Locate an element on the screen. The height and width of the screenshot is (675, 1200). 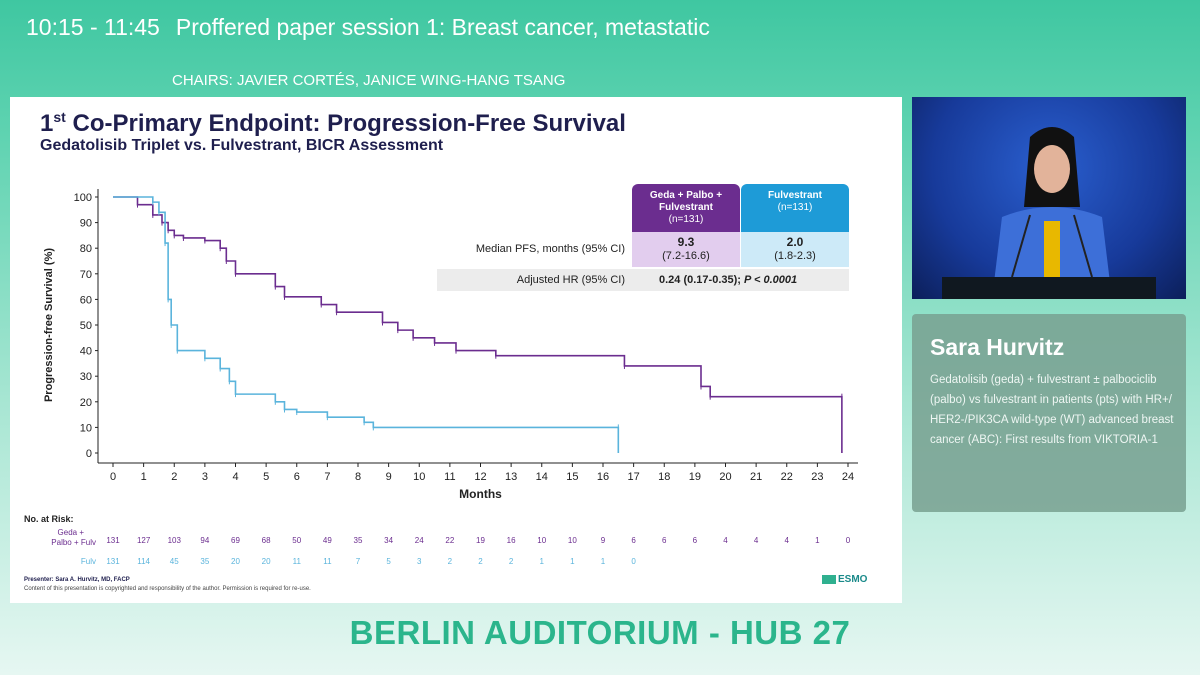
esmo-logo: ESMO is located at coordinates (852, 582).